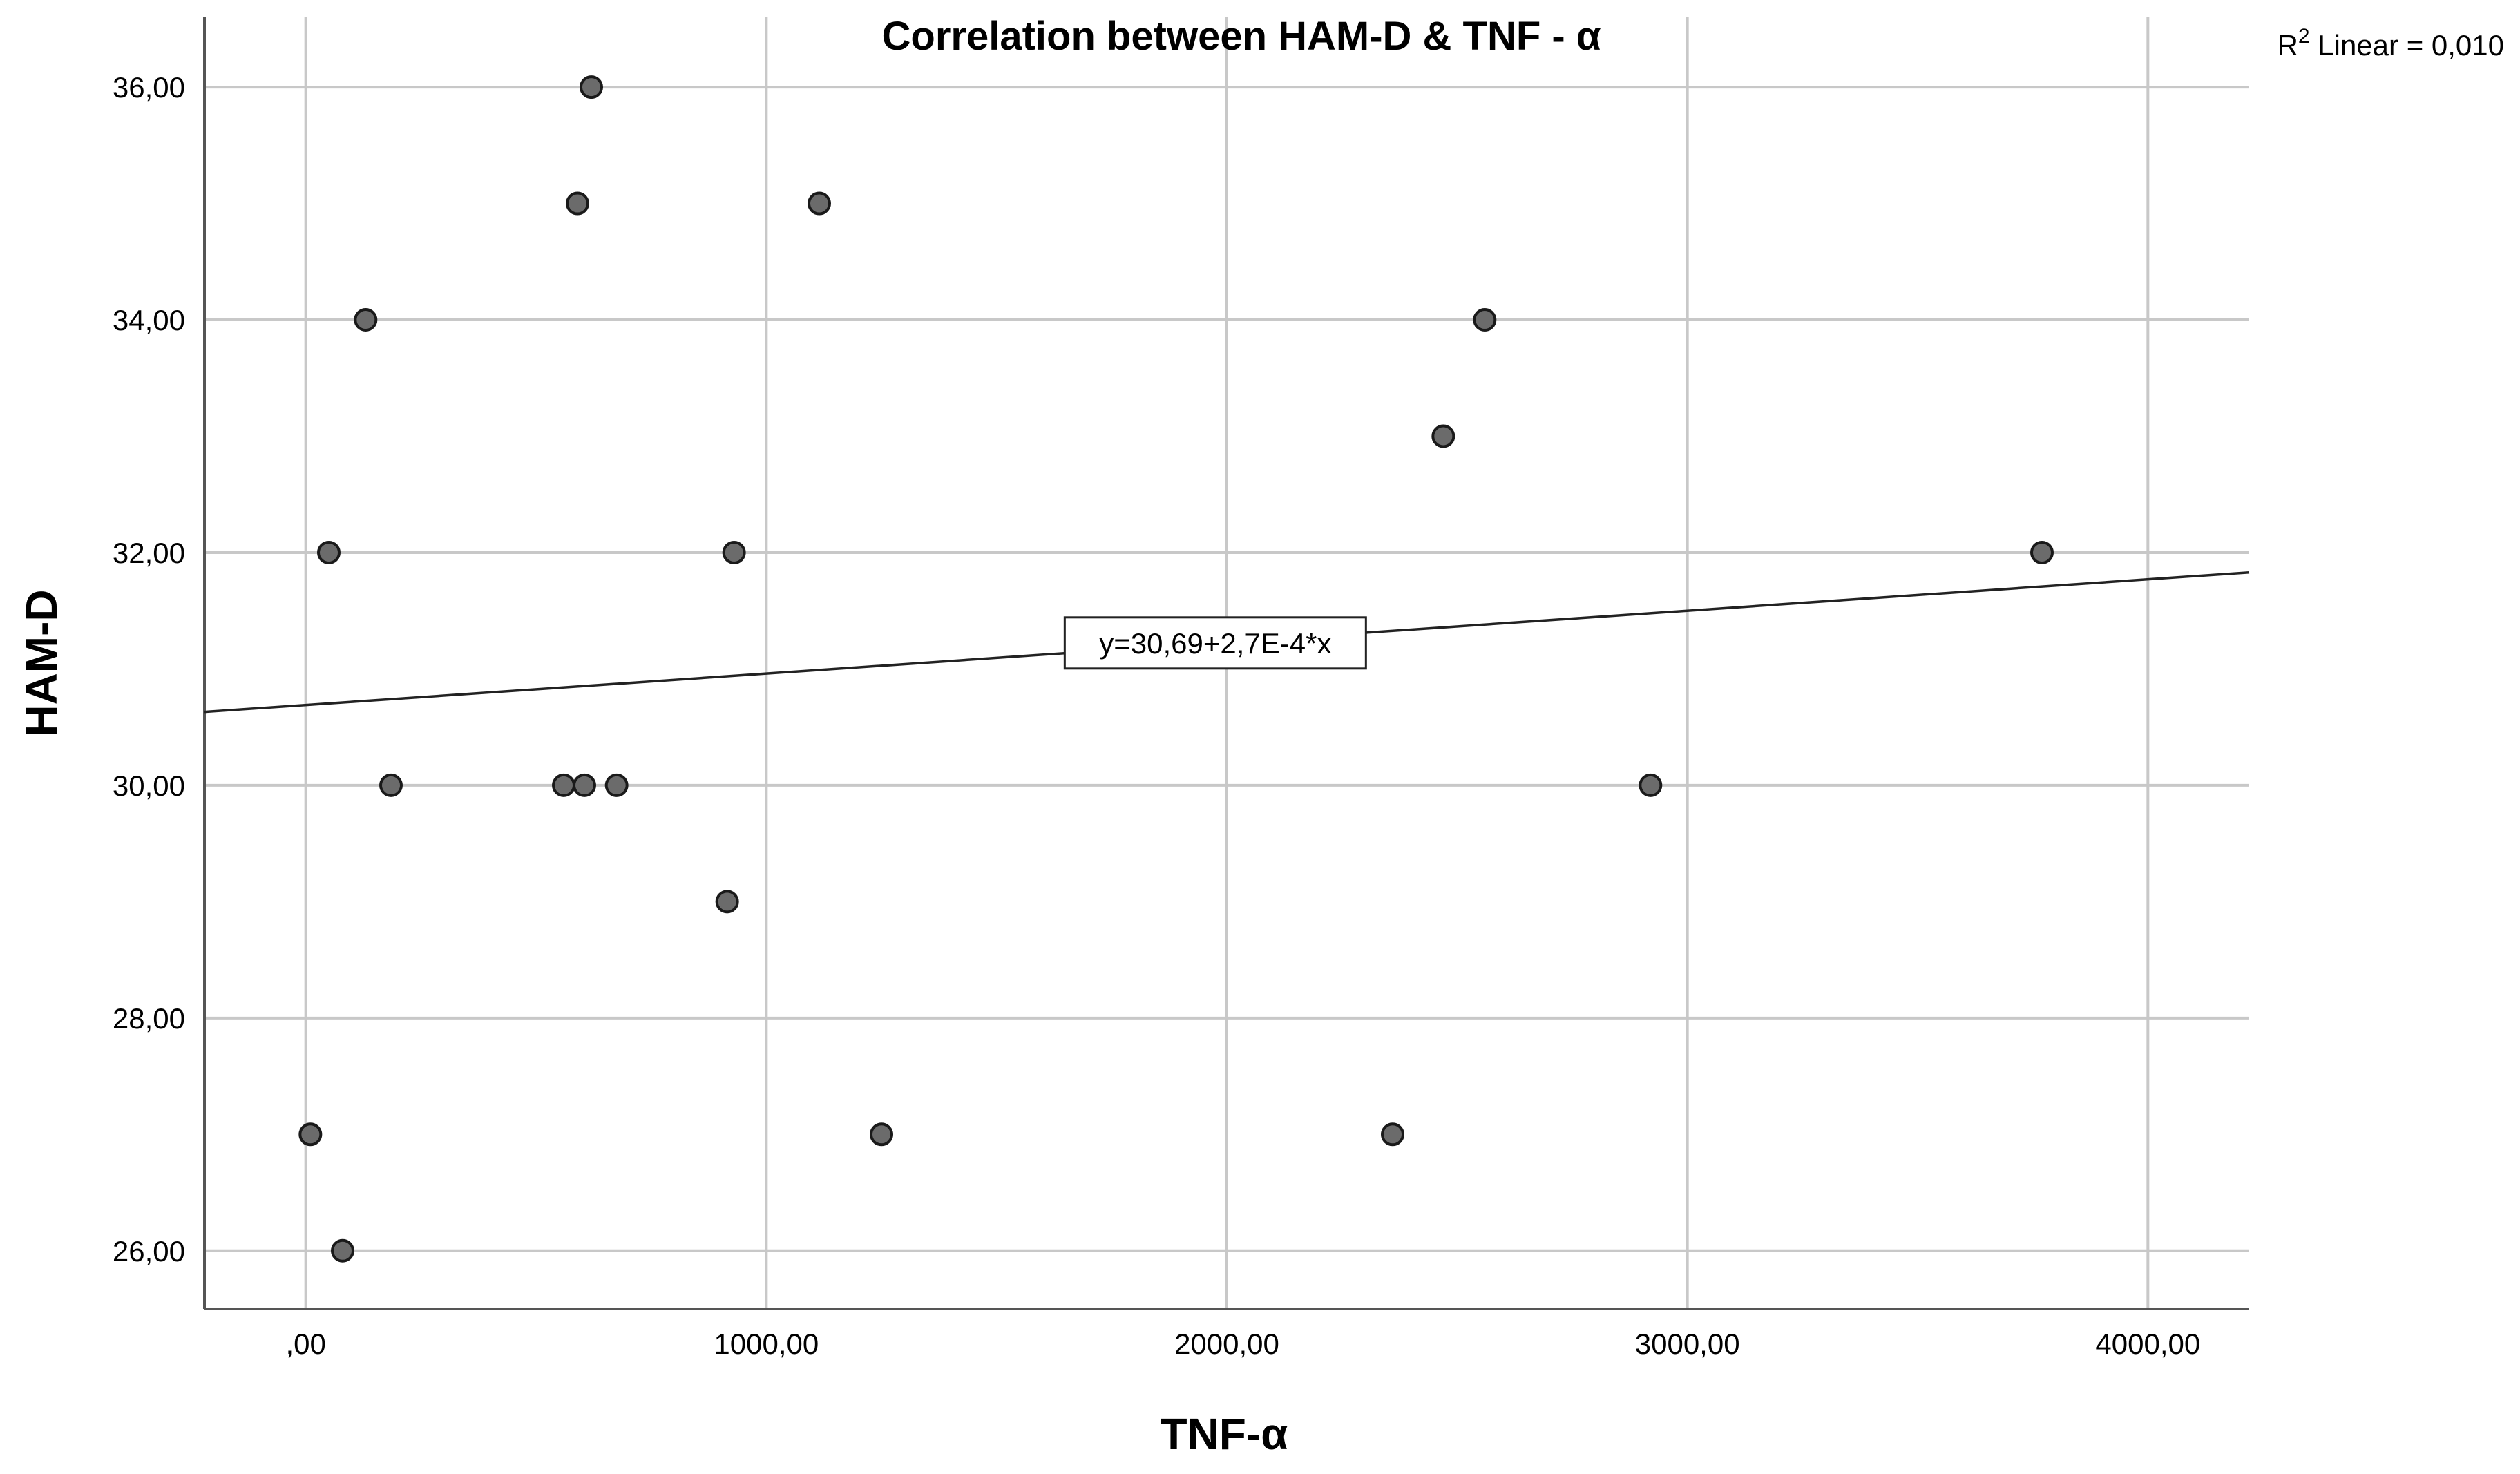 The width and height of the screenshot is (2520, 1474). Describe the element at coordinates (149, 785) in the screenshot. I see `y-tick-label: 30,00` at that location.